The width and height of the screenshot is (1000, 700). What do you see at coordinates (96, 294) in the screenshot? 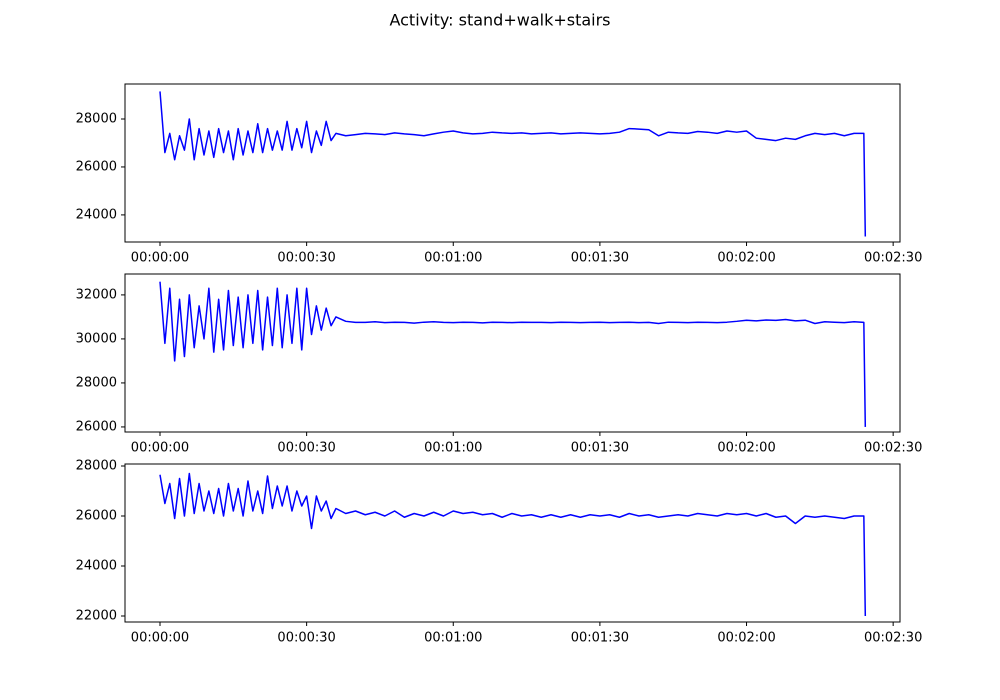
I see `y-tick-label: 32000` at bounding box center [96, 294].